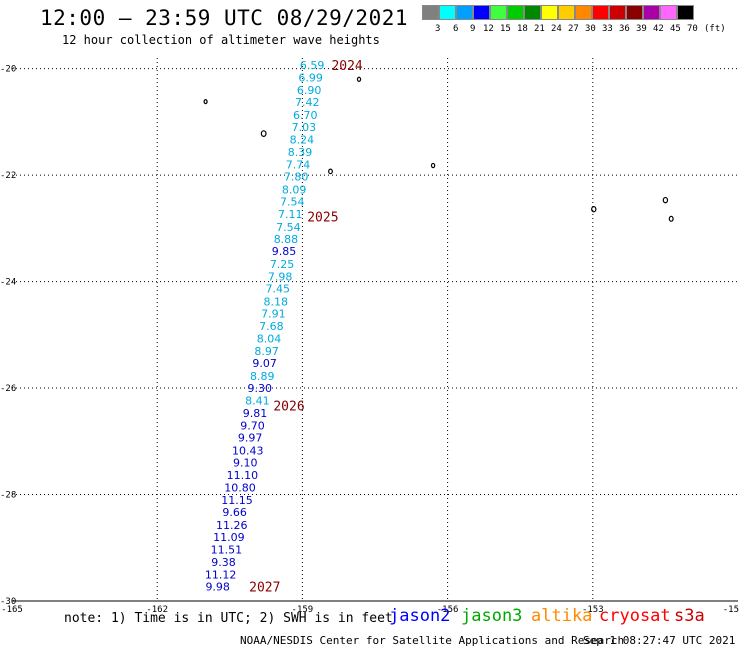 The image size is (740, 650). Describe the element at coordinates (346, 66) in the screenshot. I see `time-label: 2024` at that location.